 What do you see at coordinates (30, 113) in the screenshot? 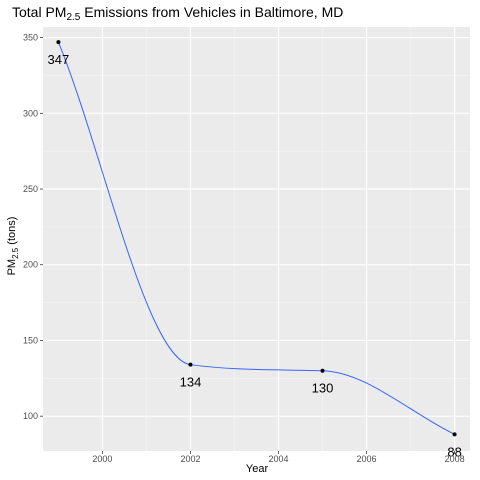
I see `y-tick-label: 300` at bounding box center [30, 113].